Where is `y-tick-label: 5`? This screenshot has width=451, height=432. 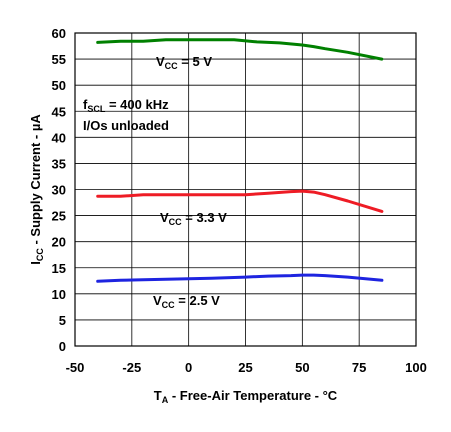 y-tick-label: 5 is located at coordinates (62, 320).